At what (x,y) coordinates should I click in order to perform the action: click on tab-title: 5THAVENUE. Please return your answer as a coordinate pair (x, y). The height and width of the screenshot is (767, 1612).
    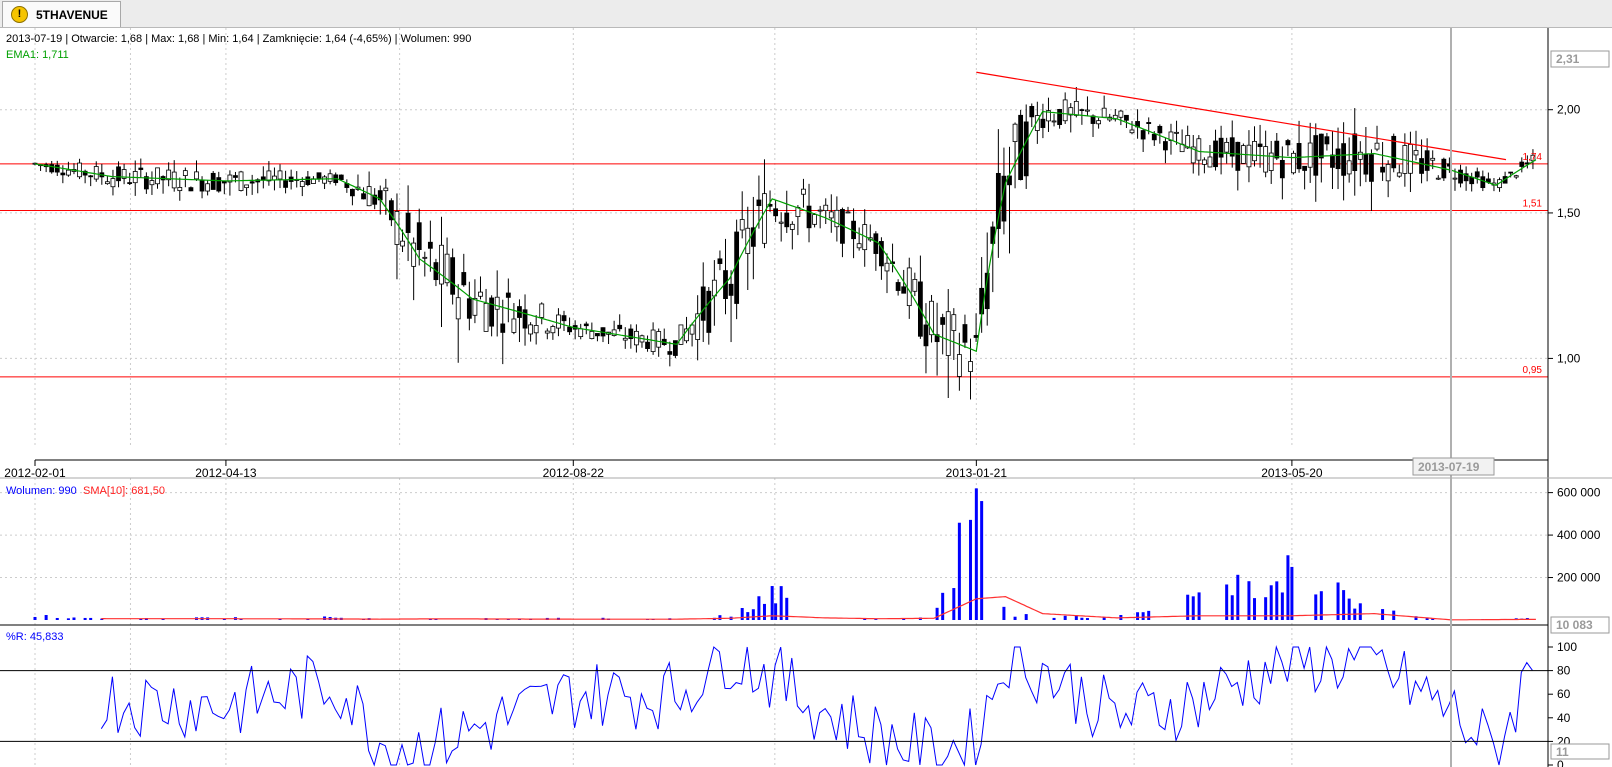
    Looking at the image, I should click on (72, 14).